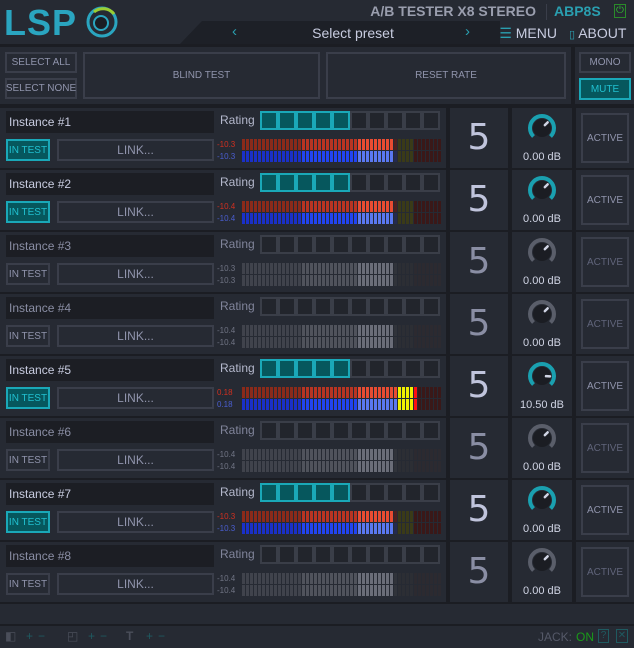 The height and width of the screenshot is (648, 634). Describe the element at coordinates (130, 636) in the screenshot. I see `font-scale-icon: T` at that location.